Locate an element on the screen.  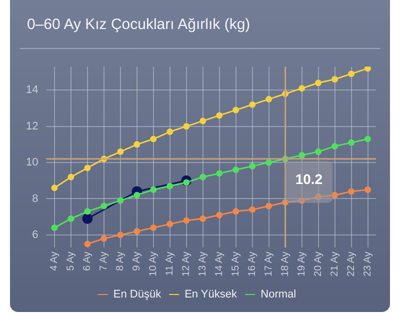
x-tick-label: 16 Ay is located at coordinates (252, 264).